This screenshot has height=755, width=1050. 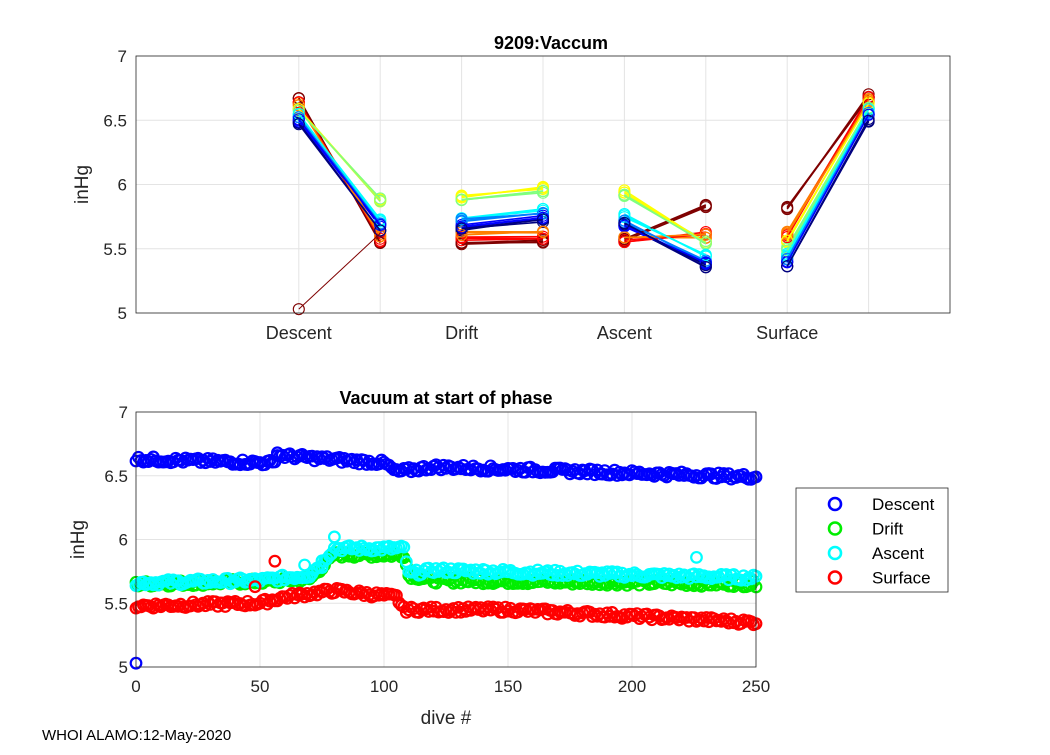 I want to click on x-tick-label: Descent, so click(x=299, y=333).